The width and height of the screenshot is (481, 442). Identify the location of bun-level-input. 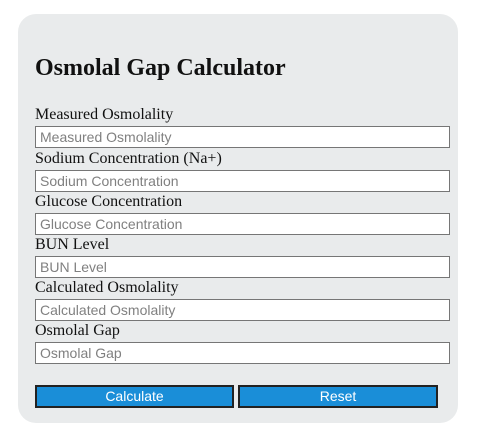
(242, 267).